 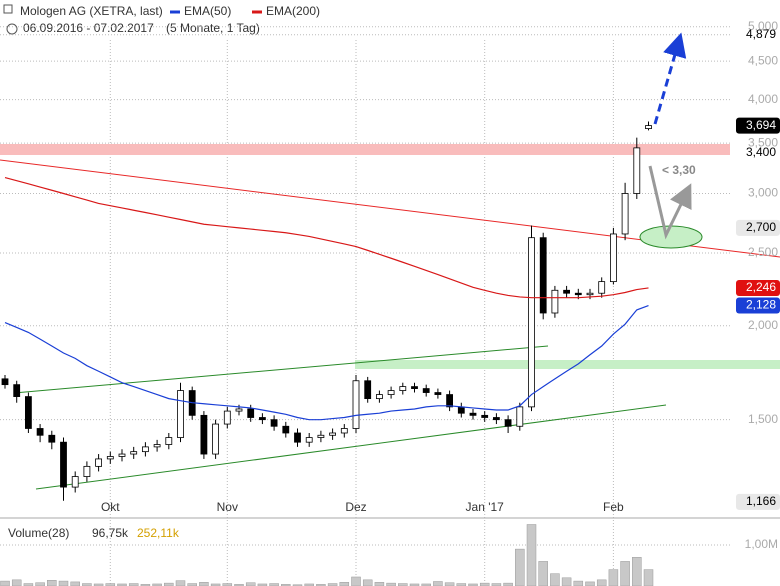 I want to click on volume-avg: 96,75k, so click(x=110, y=533).